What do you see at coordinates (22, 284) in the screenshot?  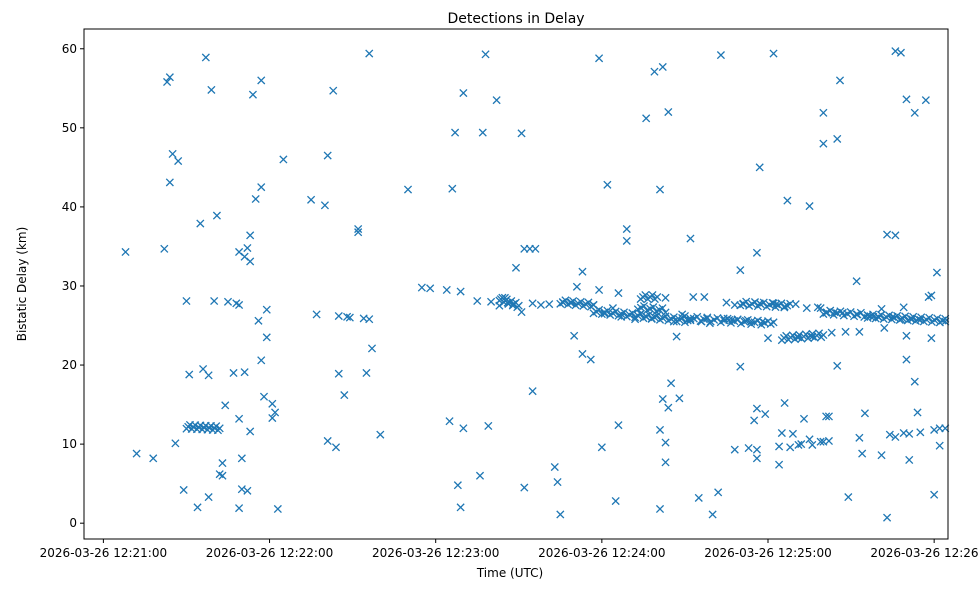 I see `y-axis-label: Bistatic Delay (km)` at bounding box center [22, 284].